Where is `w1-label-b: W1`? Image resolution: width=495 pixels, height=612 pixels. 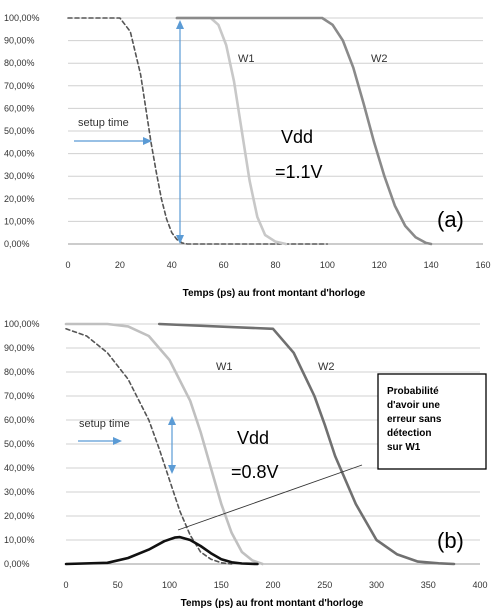 w1-label-b: W1 is located at coordinates (224, 367).